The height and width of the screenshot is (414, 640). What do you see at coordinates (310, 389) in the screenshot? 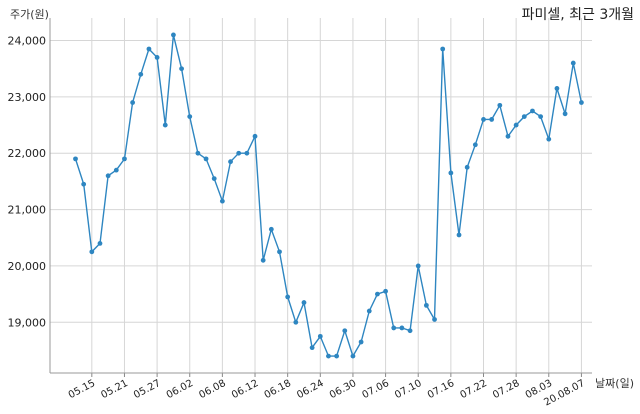
I see `x-tick-label: 06.24` at bounding box center [310, 389].